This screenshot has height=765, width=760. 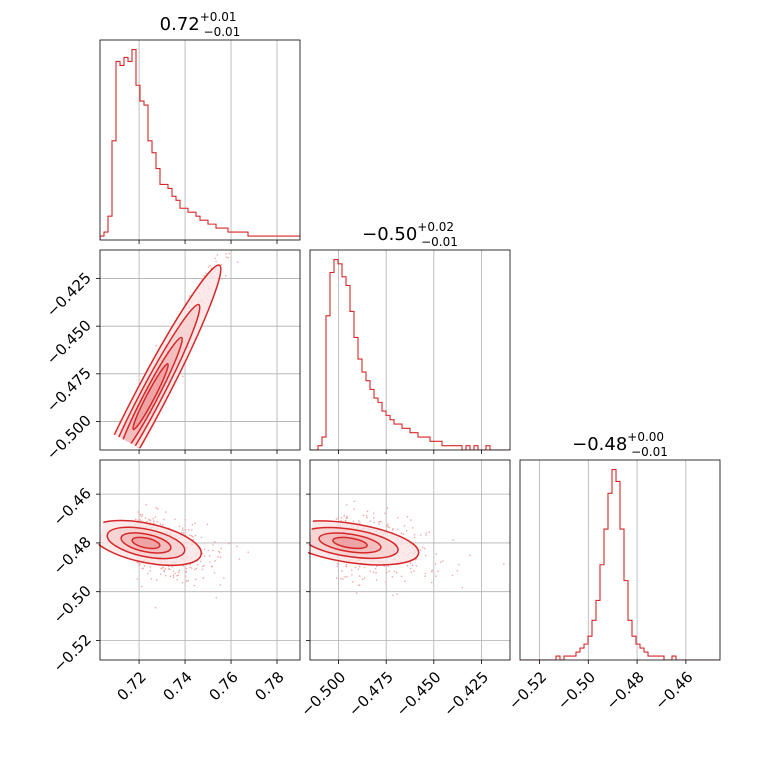 I want to click on y-tick-label: −0.450, so click(x=69, y=342).